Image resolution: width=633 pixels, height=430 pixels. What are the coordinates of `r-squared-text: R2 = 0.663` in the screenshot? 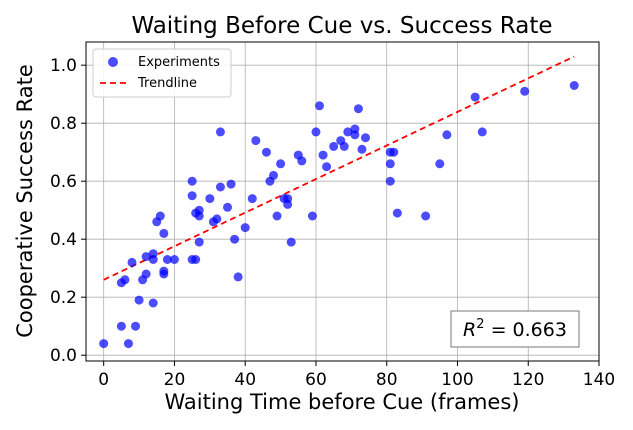 It's located at (515, 329).